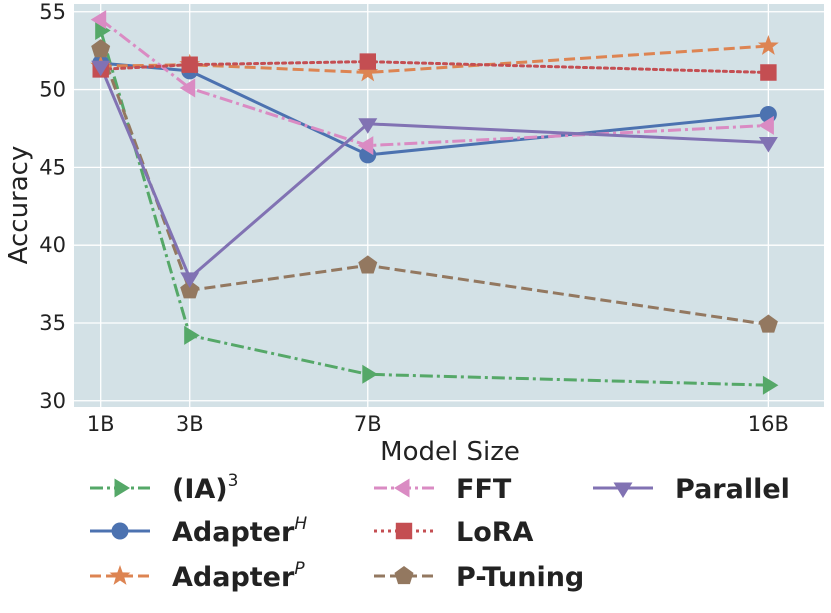  I want to click on legend-entry-parallel: Parallel, so click(691, 489).